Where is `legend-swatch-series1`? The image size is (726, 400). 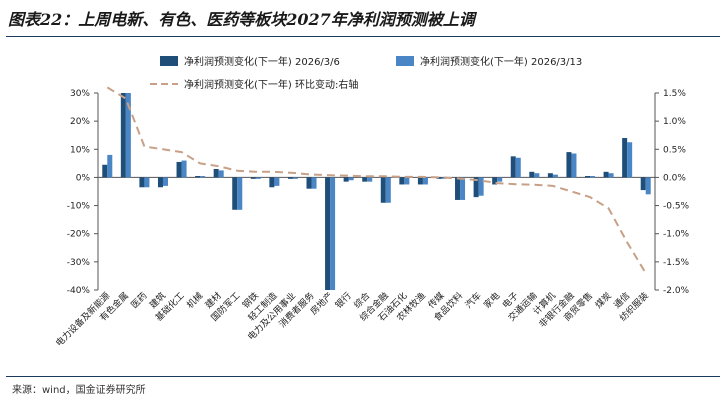
legend-swatch-series1 is located at coordinates (169, 61).